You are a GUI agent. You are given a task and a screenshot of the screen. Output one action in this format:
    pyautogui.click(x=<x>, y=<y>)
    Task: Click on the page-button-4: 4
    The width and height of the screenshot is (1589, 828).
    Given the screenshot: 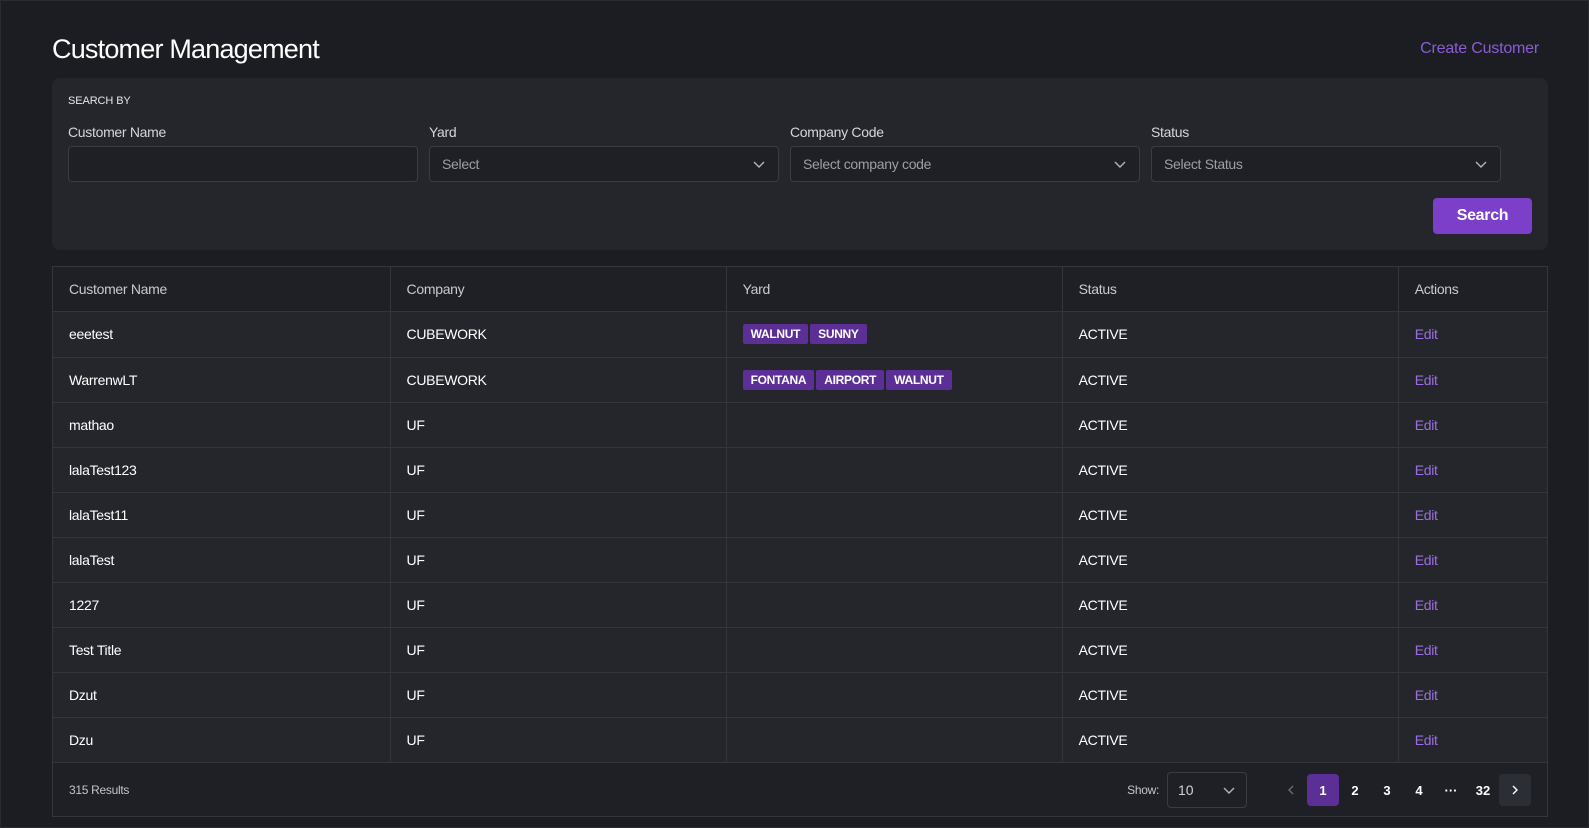 What is the action you would take?
    pyautogui.click(x=1419, y=790)
    